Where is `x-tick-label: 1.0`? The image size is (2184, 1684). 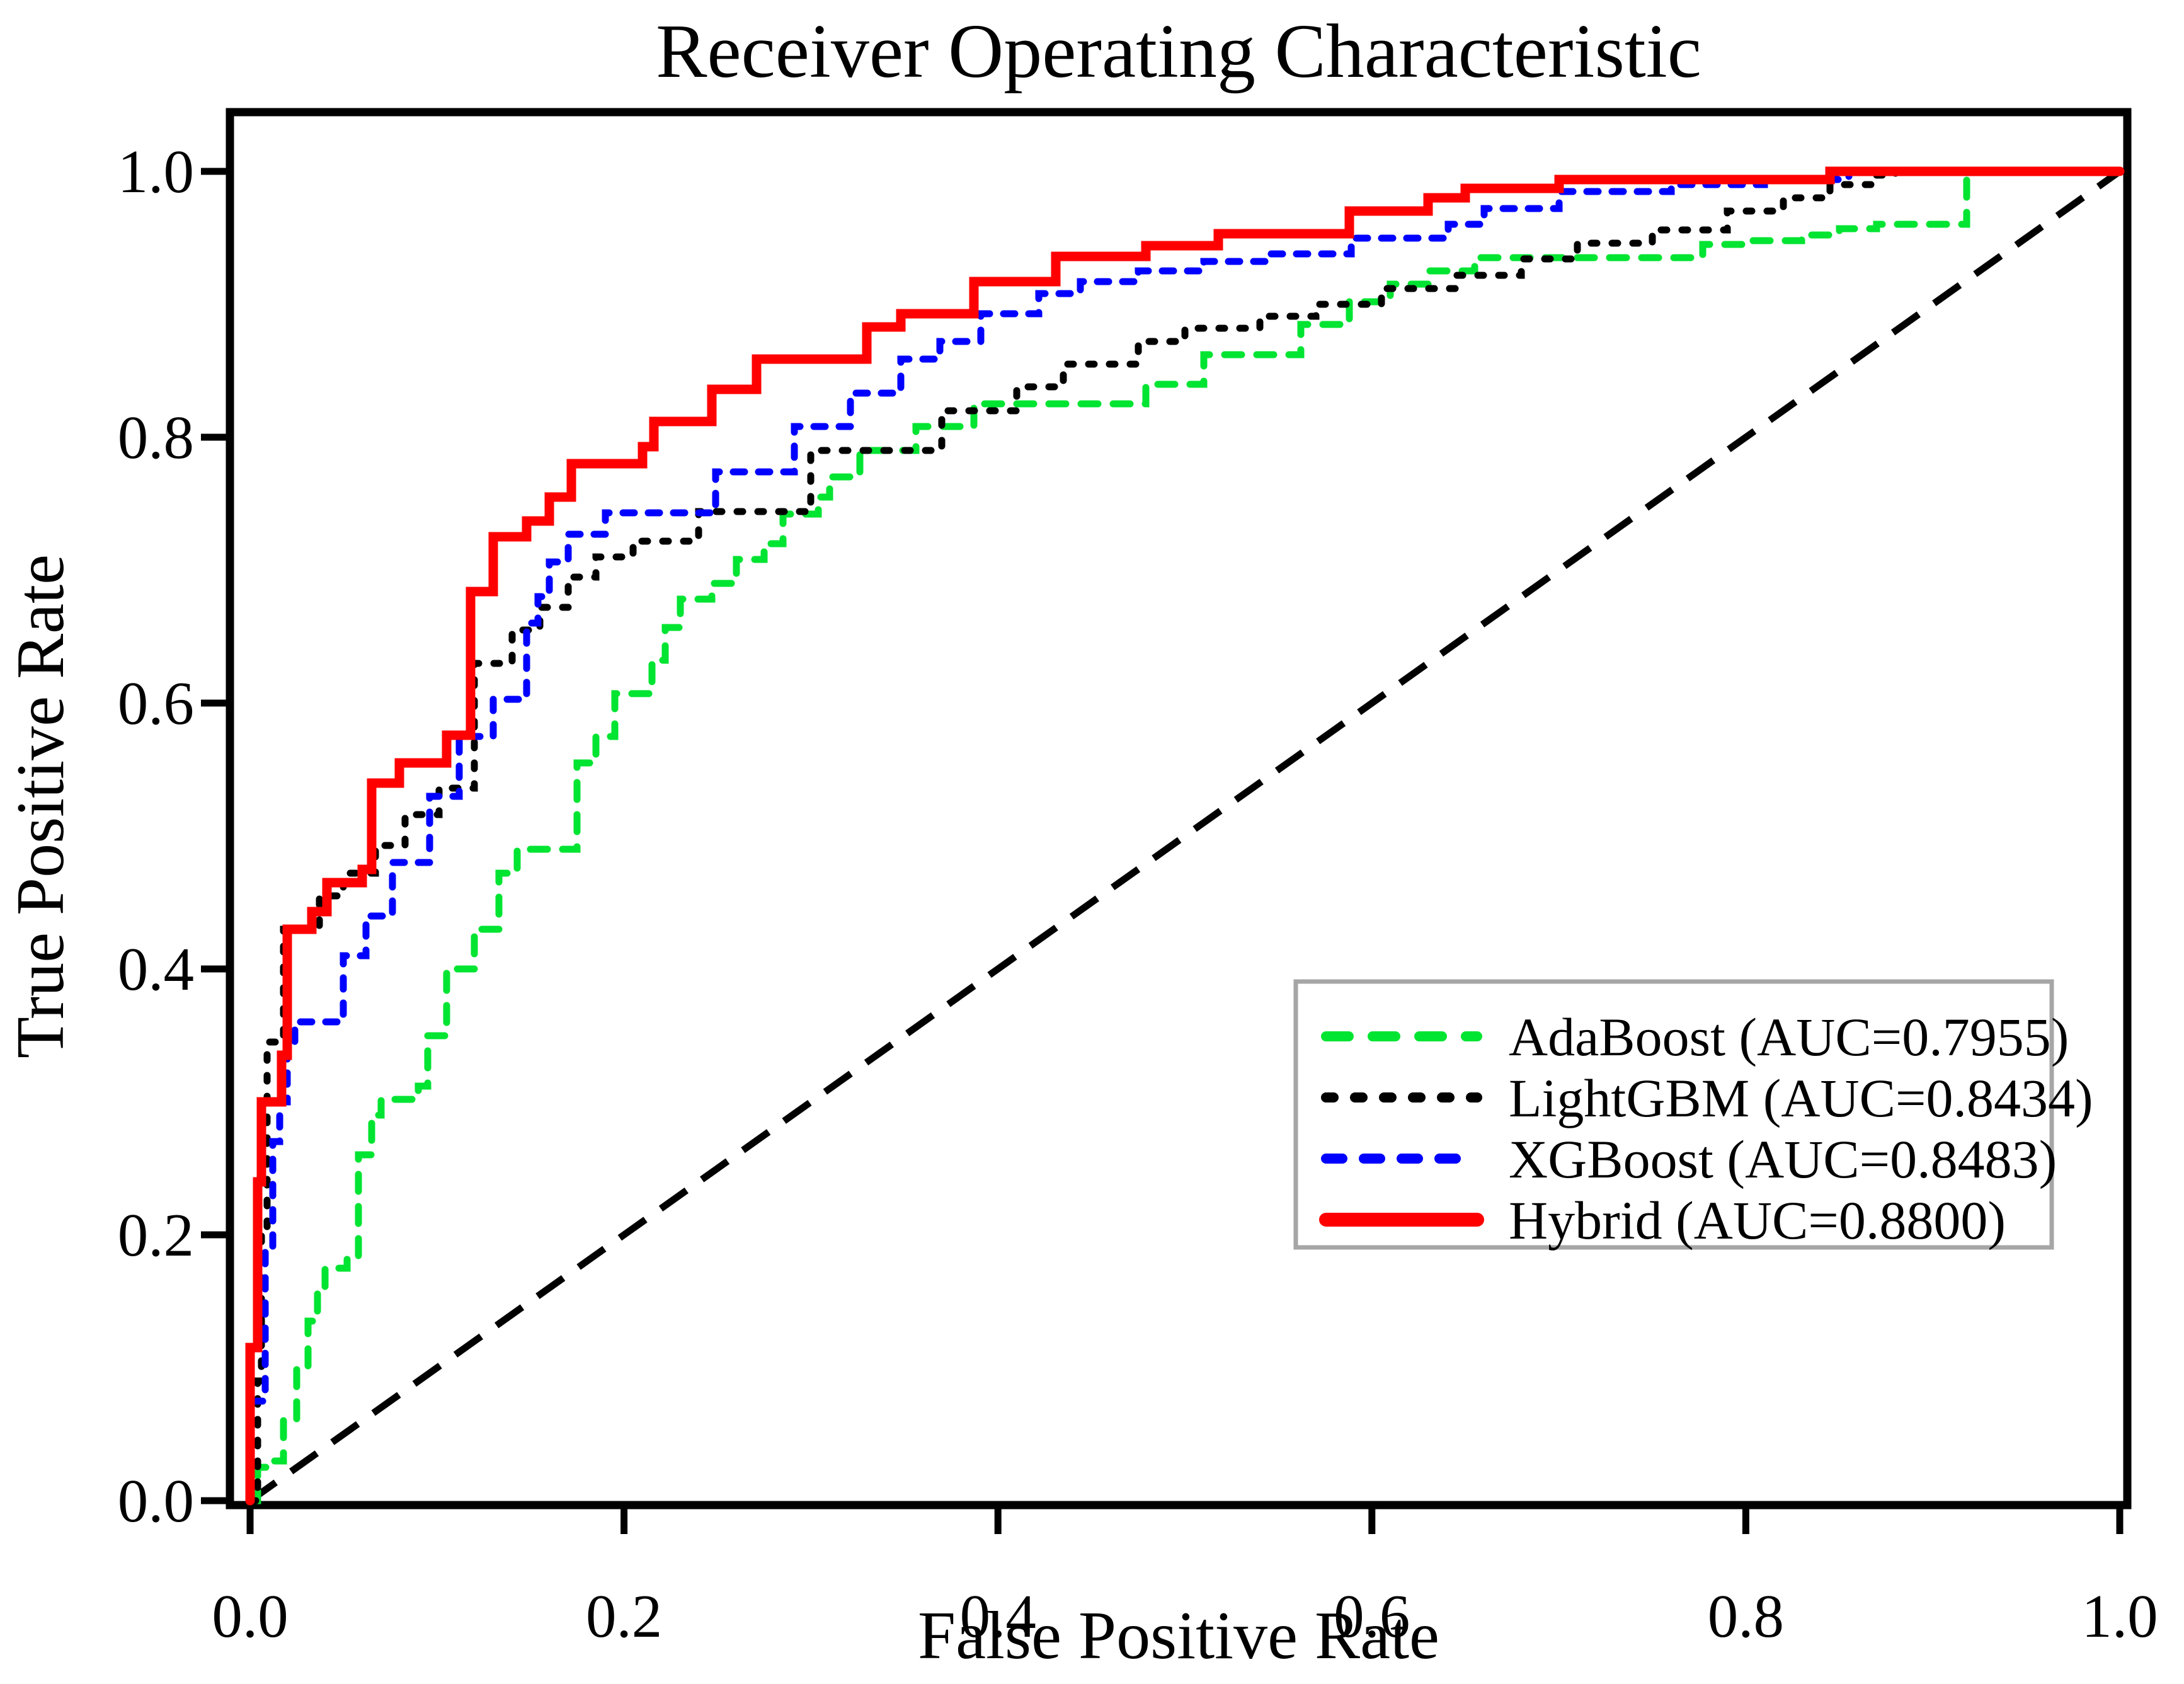
x-tick-label: 1.0 is located at coordinates (2119, 1616).